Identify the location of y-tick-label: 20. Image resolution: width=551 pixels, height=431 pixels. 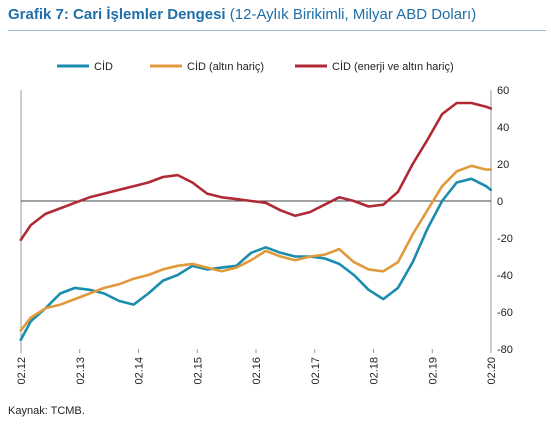
(503, 165).